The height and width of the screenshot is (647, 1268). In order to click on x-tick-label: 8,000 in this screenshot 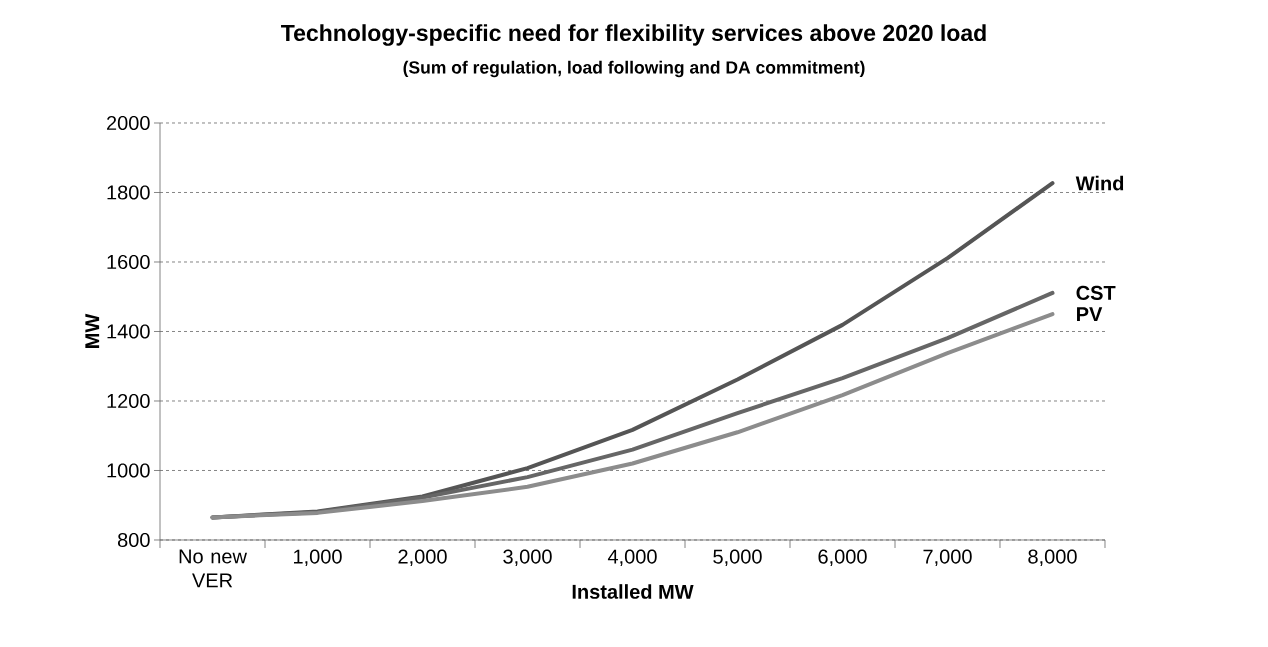, I will do `click(1052, 558)`.